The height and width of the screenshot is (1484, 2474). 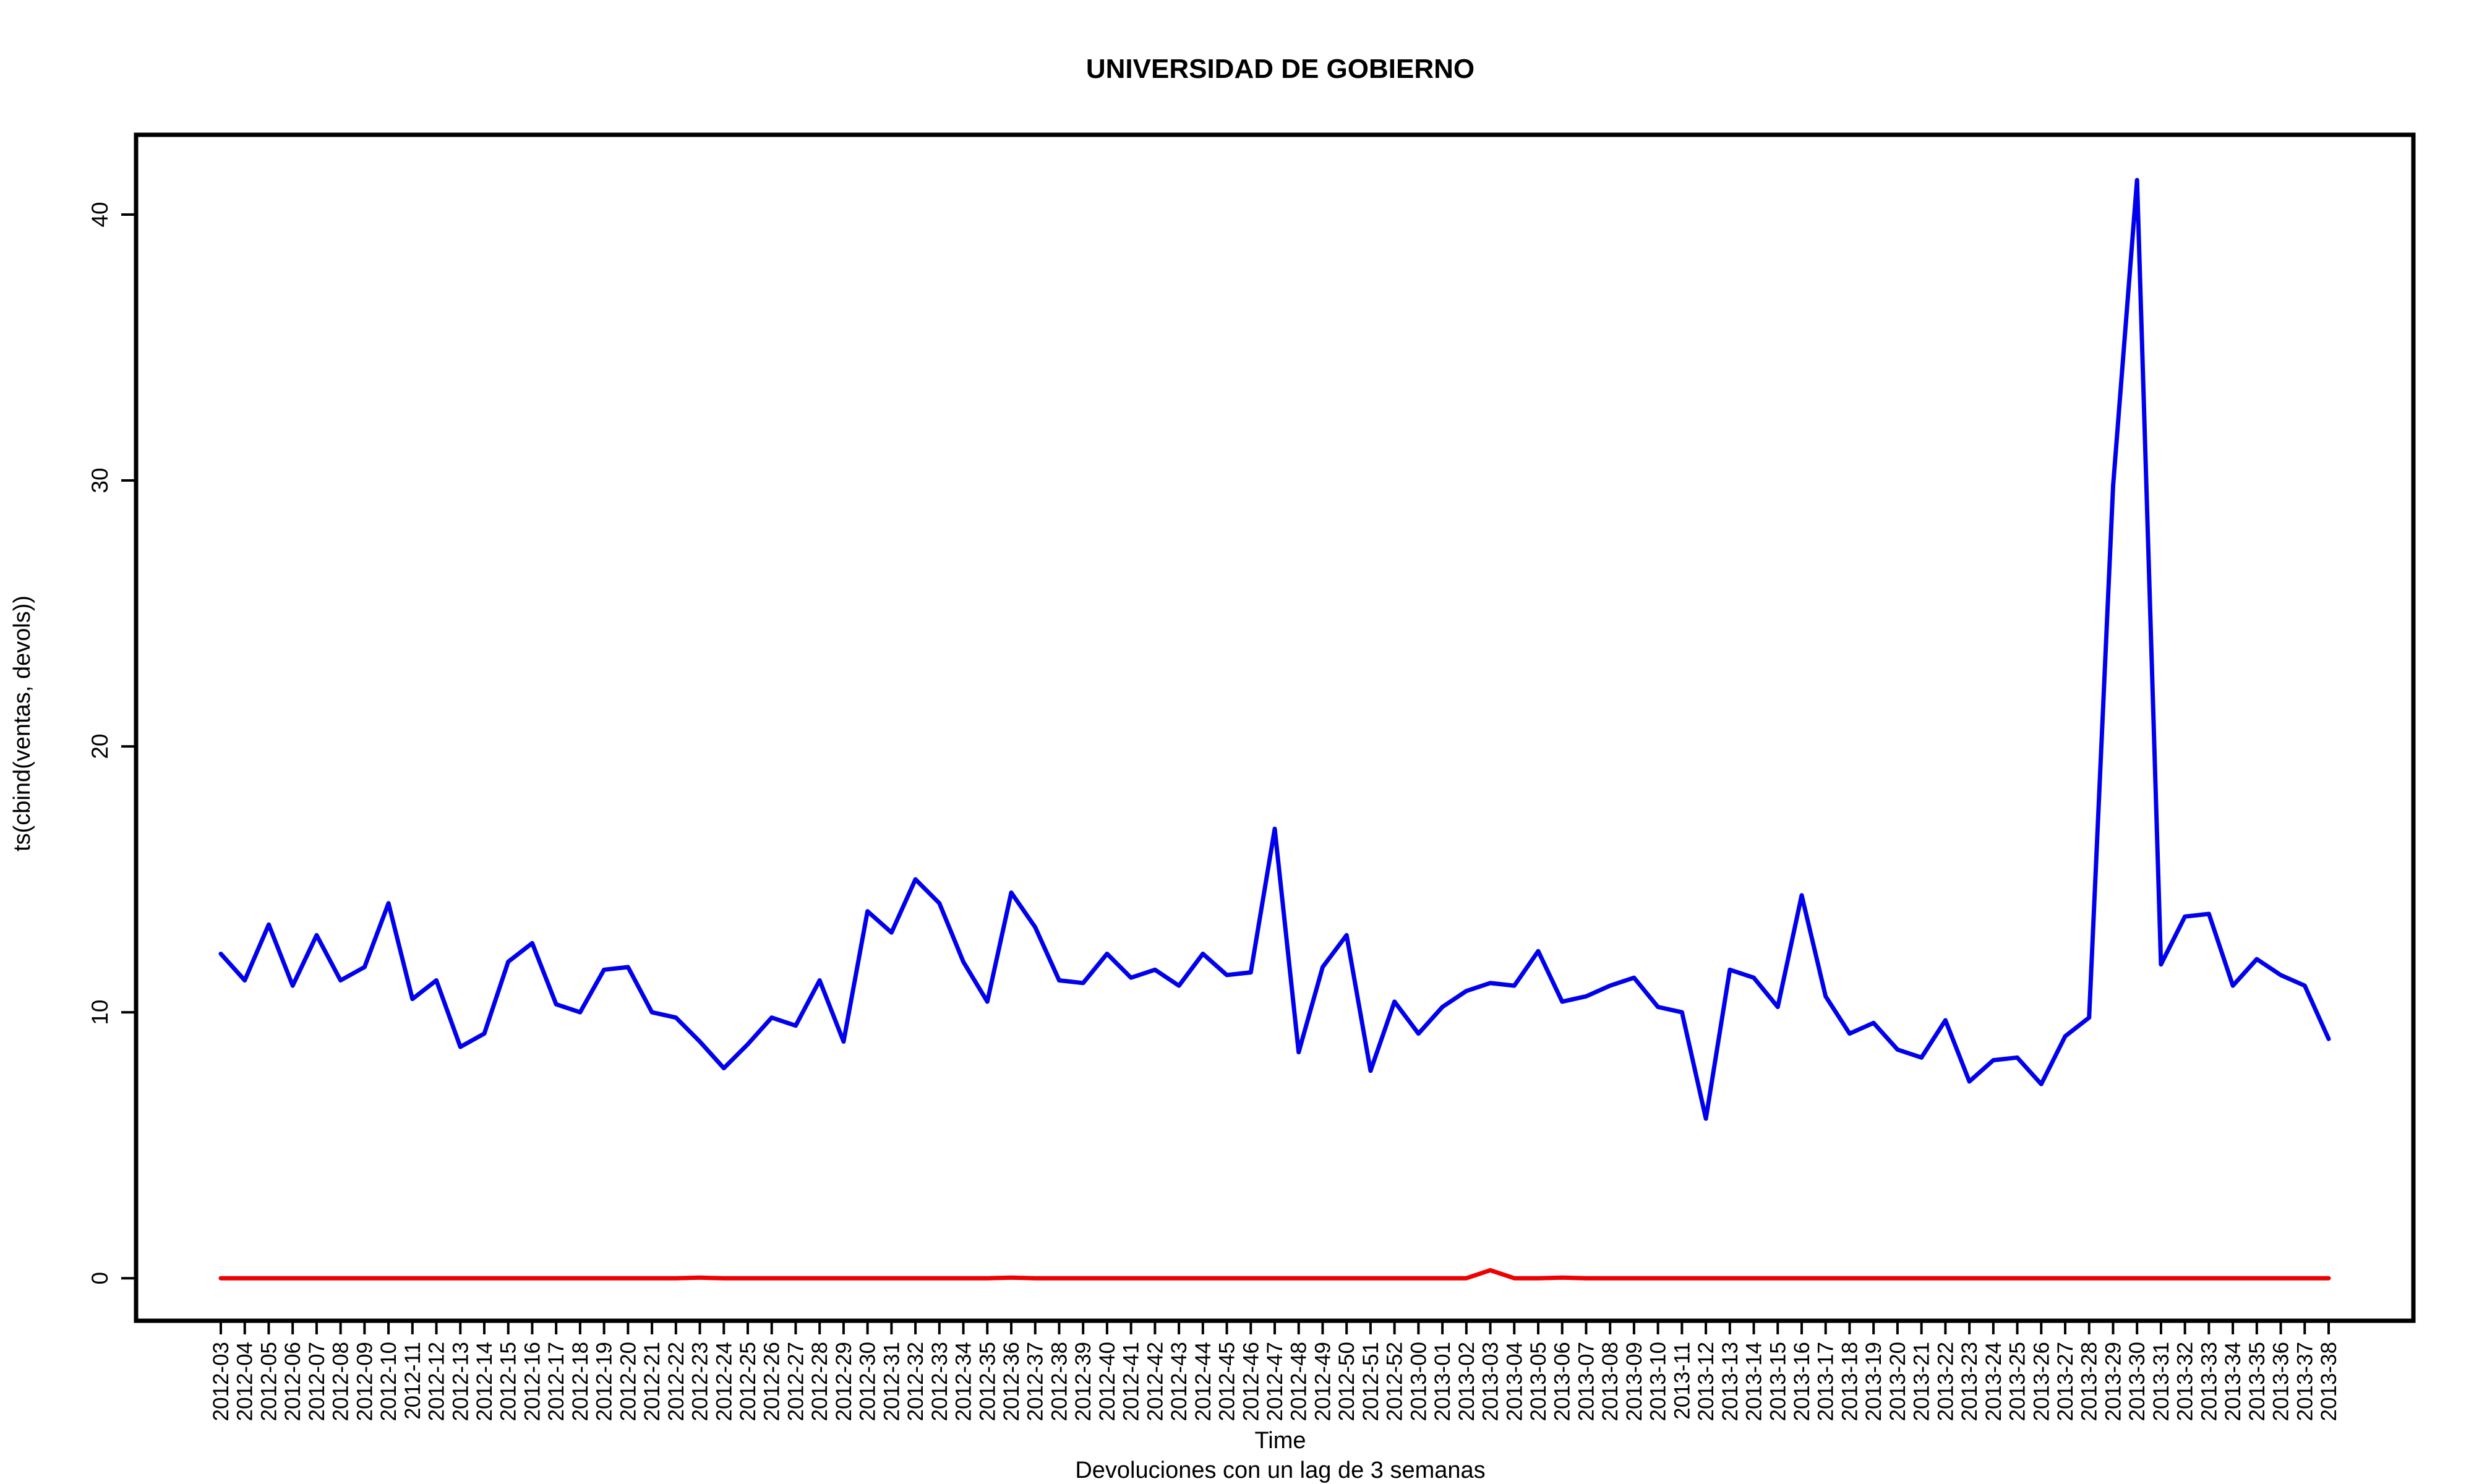 I want to click on x-tick-label: 2012-13, so click(x=460, y=1381).